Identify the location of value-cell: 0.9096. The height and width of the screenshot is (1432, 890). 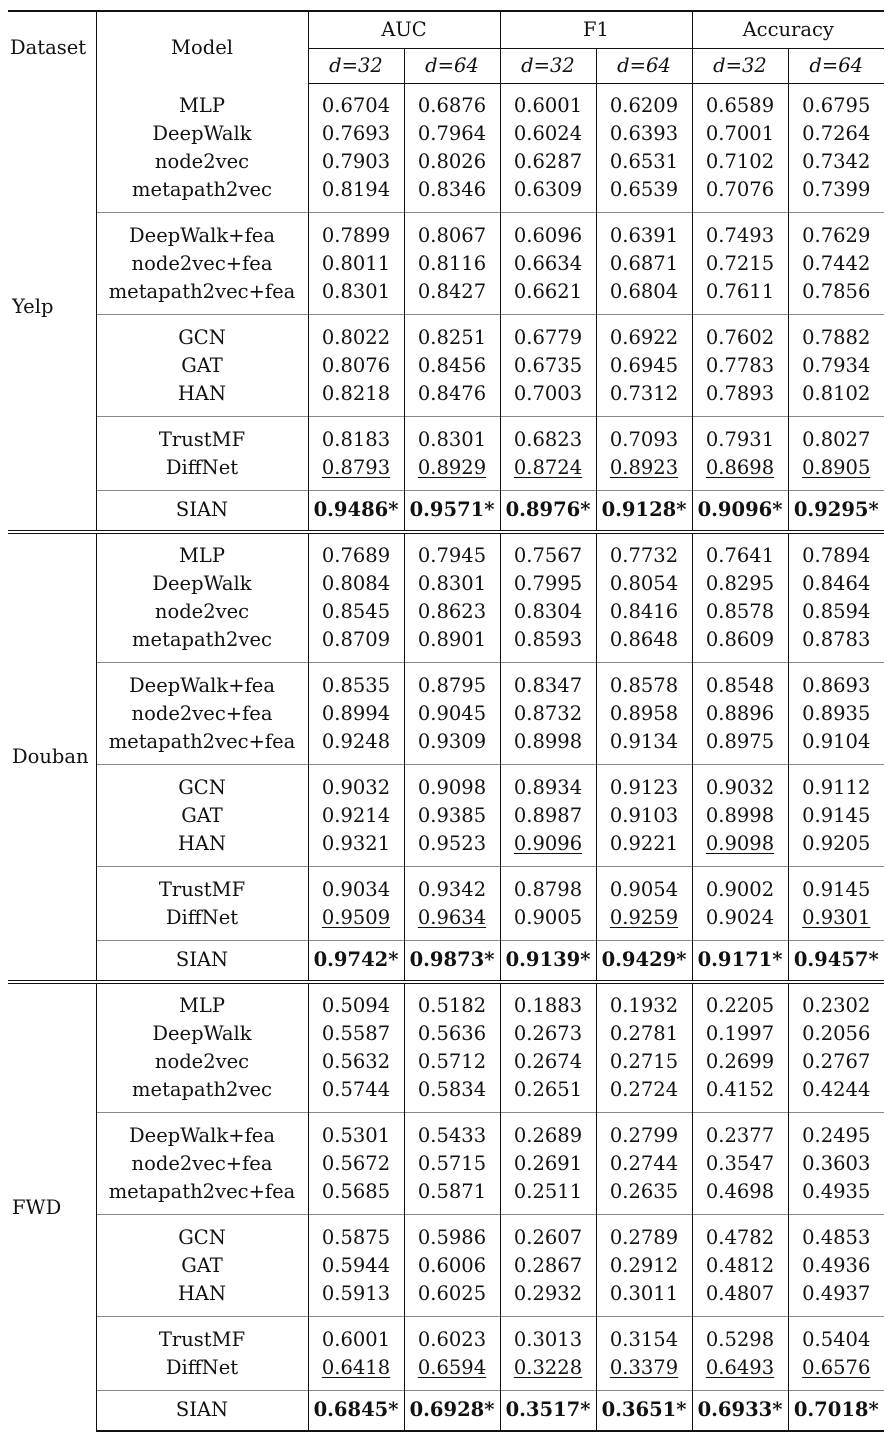
(547, 848).